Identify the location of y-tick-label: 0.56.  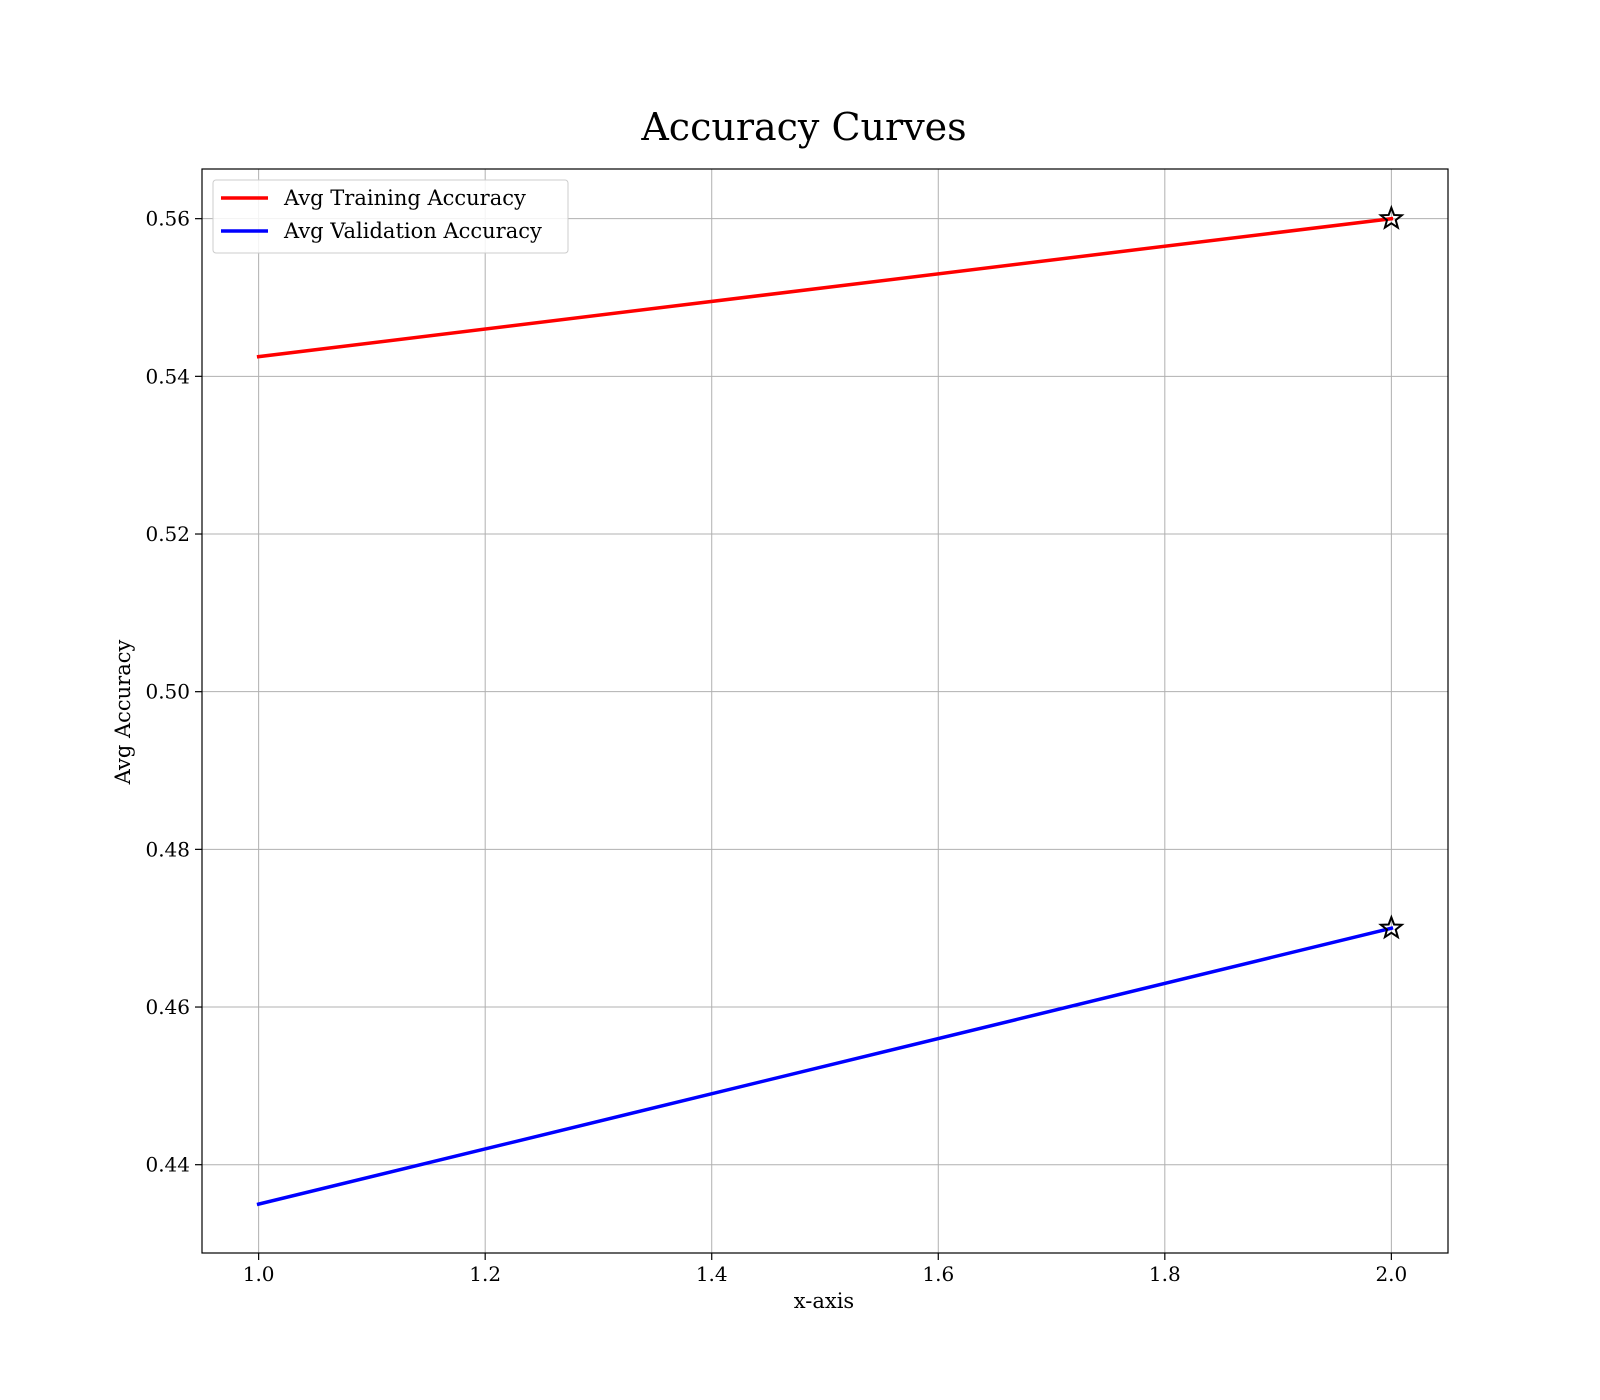
(167, 219).